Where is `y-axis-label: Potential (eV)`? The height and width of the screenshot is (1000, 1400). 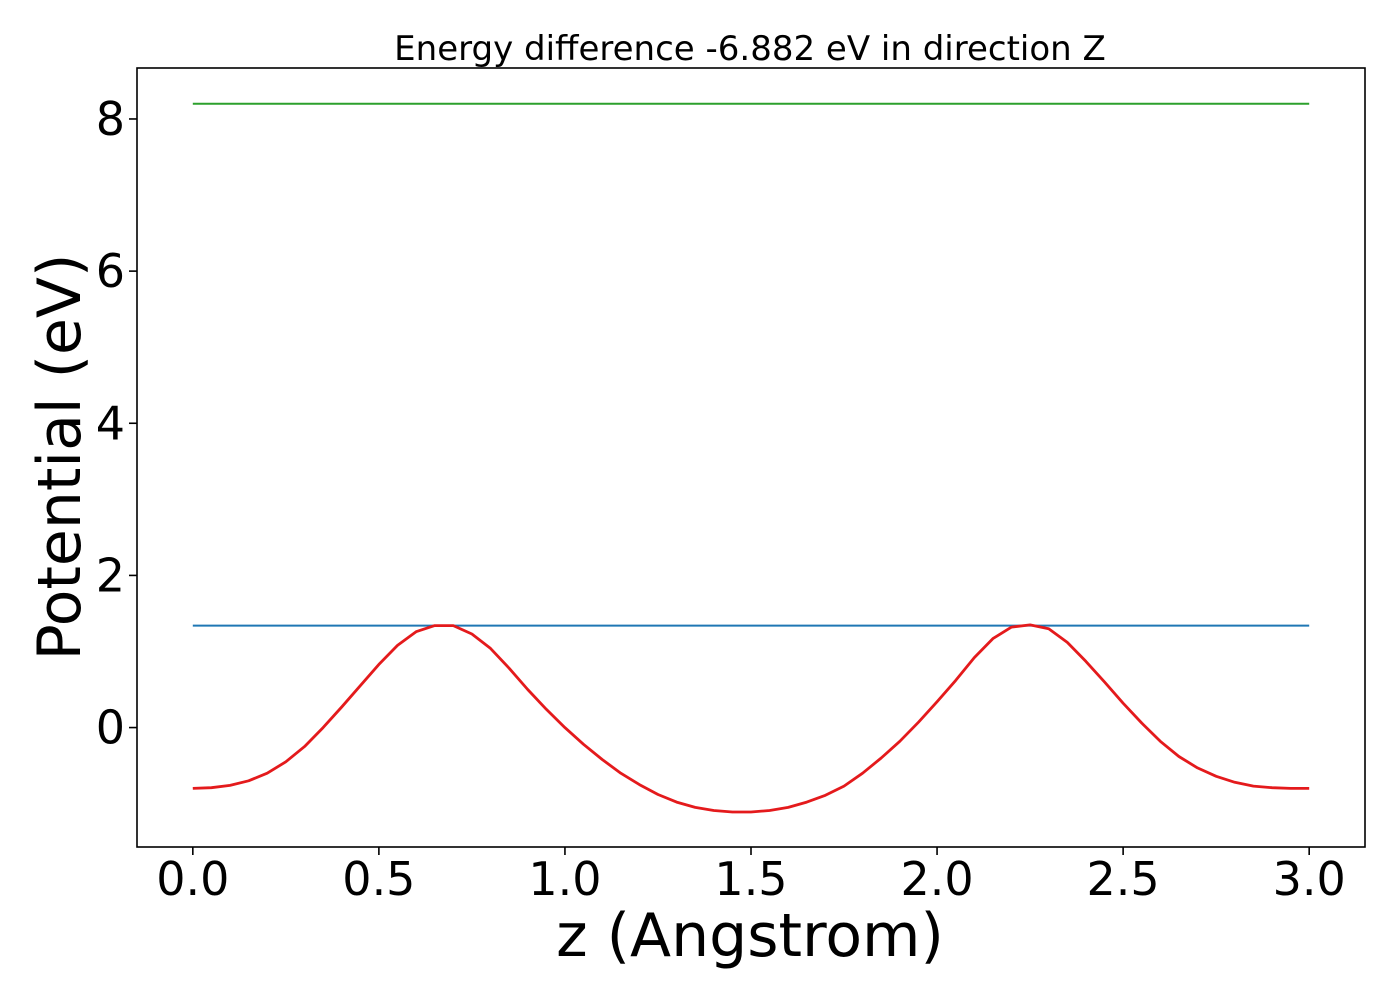
y-axis-label: Potential (eV) is located at coordinates (60, 457).